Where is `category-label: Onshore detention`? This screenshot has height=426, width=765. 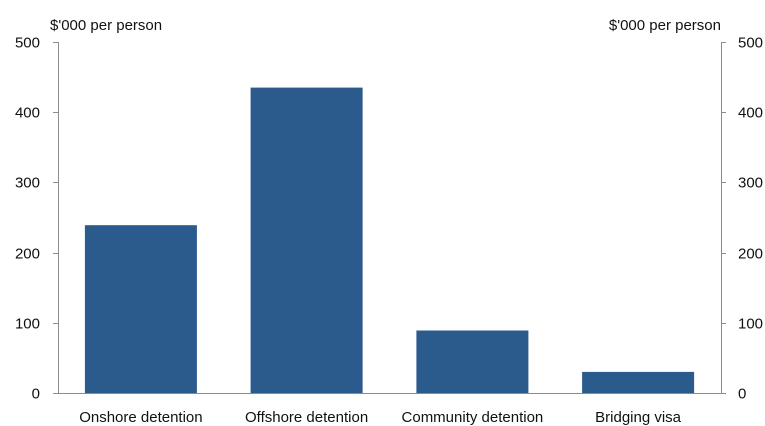 category-label: Onshore detention is located at coordinates (140, 417).